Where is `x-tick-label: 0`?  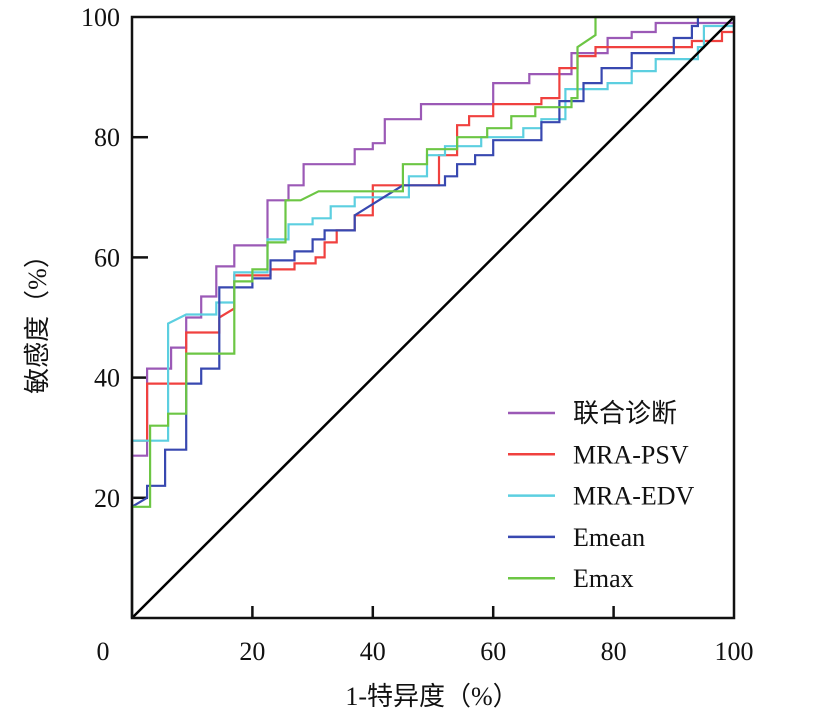 x-tick-label: 0 is located at coordinates (103, 651).